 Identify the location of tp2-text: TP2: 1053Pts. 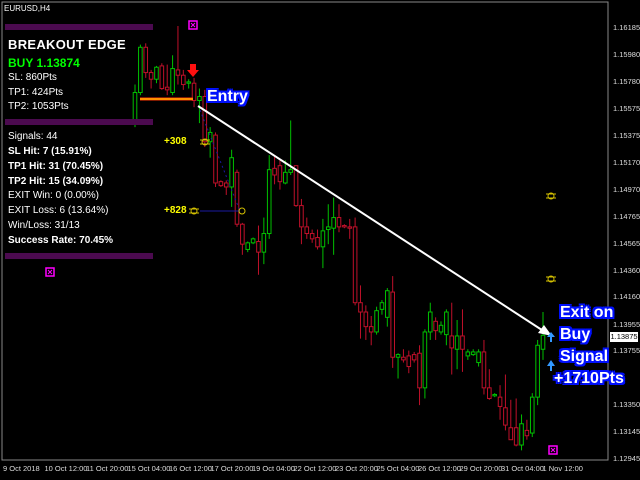
(38, 106).